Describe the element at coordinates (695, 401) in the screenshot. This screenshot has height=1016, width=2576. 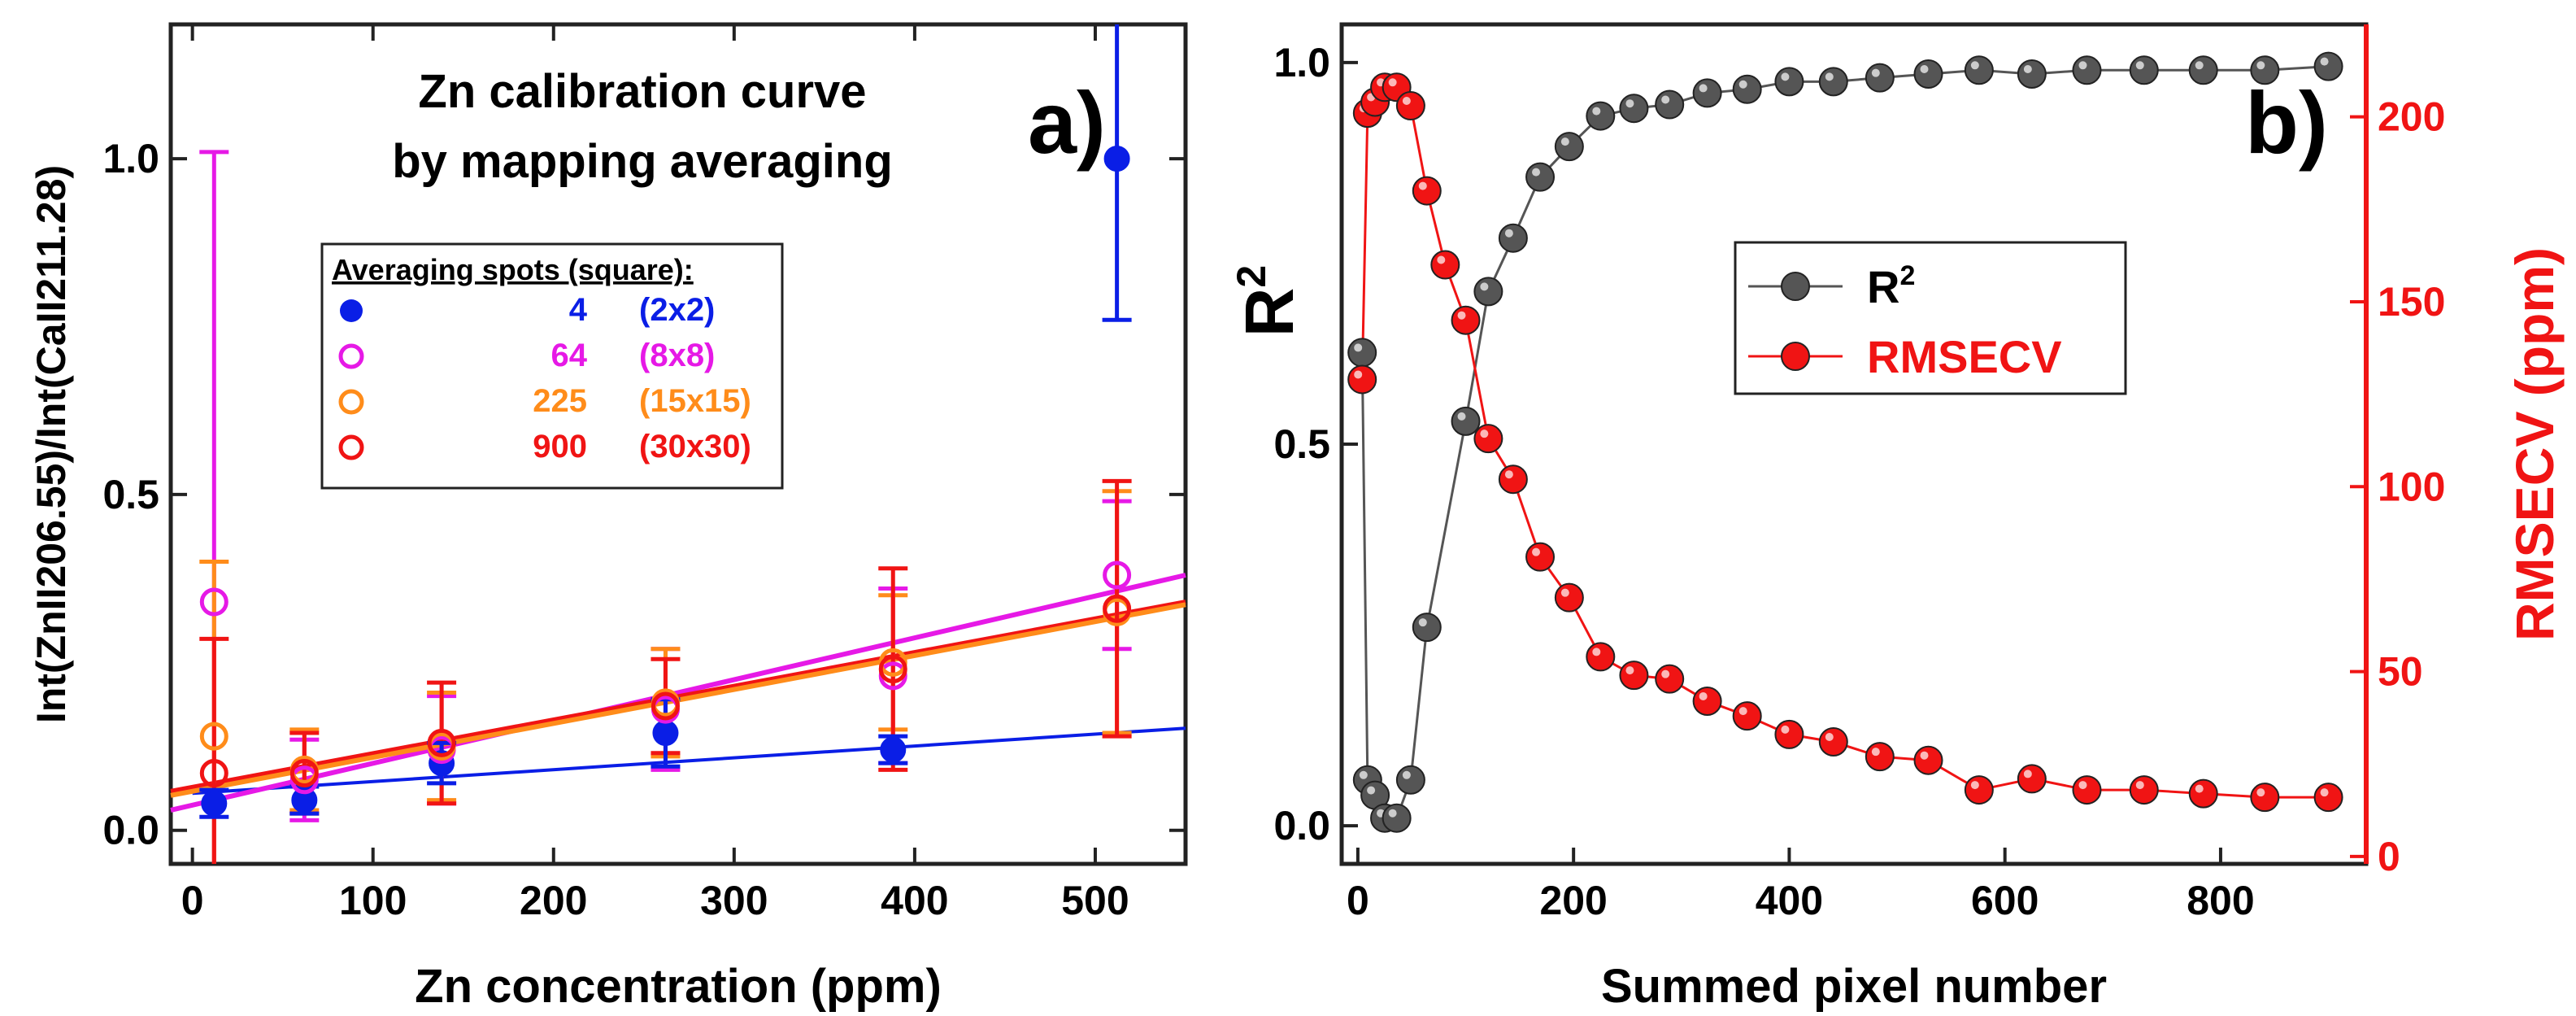
I see `legend-size: (15x15)` at that location.